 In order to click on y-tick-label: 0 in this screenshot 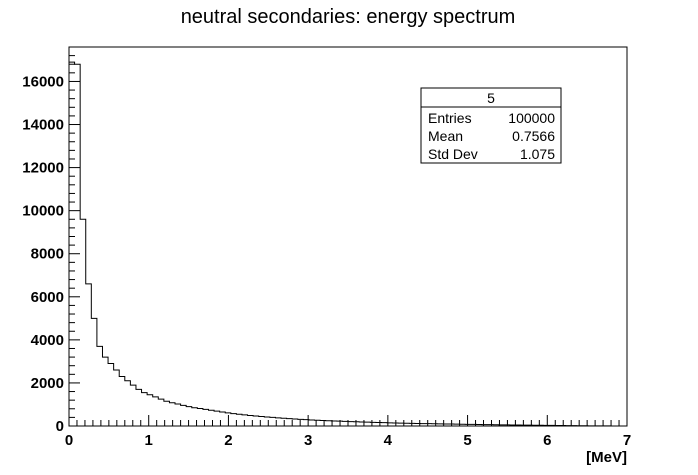, I will do `click(60, 426)`.